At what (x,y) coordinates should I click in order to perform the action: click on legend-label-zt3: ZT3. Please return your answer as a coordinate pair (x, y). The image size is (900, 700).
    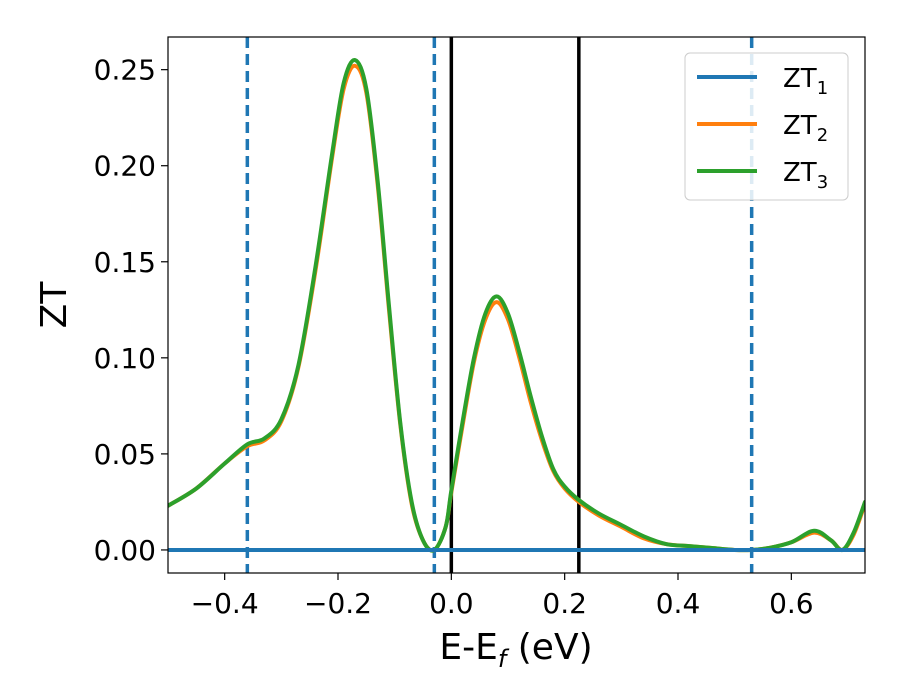
    Looking at the image, I should click on (805, 175).